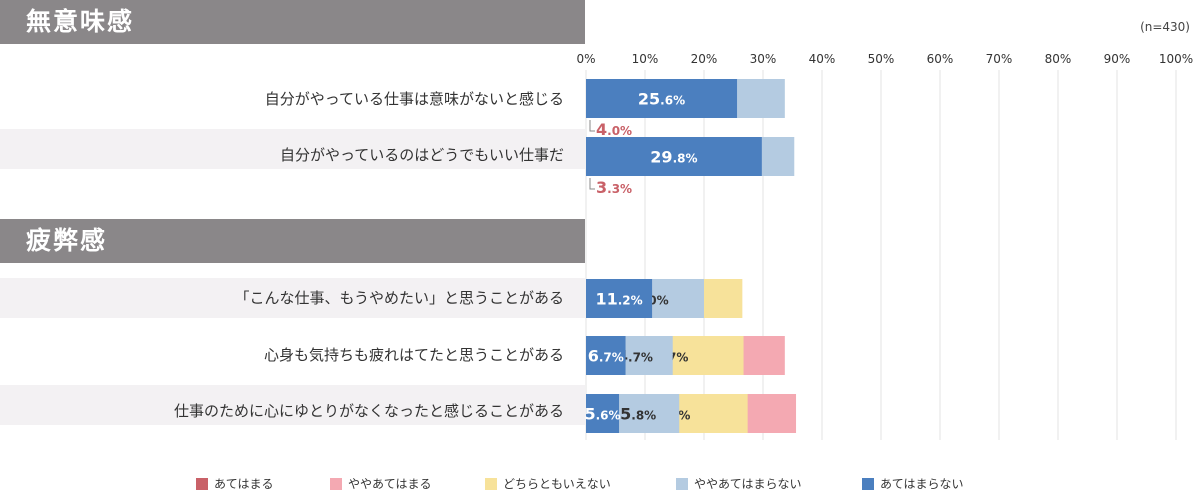  I want to click on x-tick-label: 10%, so click(645, 59).